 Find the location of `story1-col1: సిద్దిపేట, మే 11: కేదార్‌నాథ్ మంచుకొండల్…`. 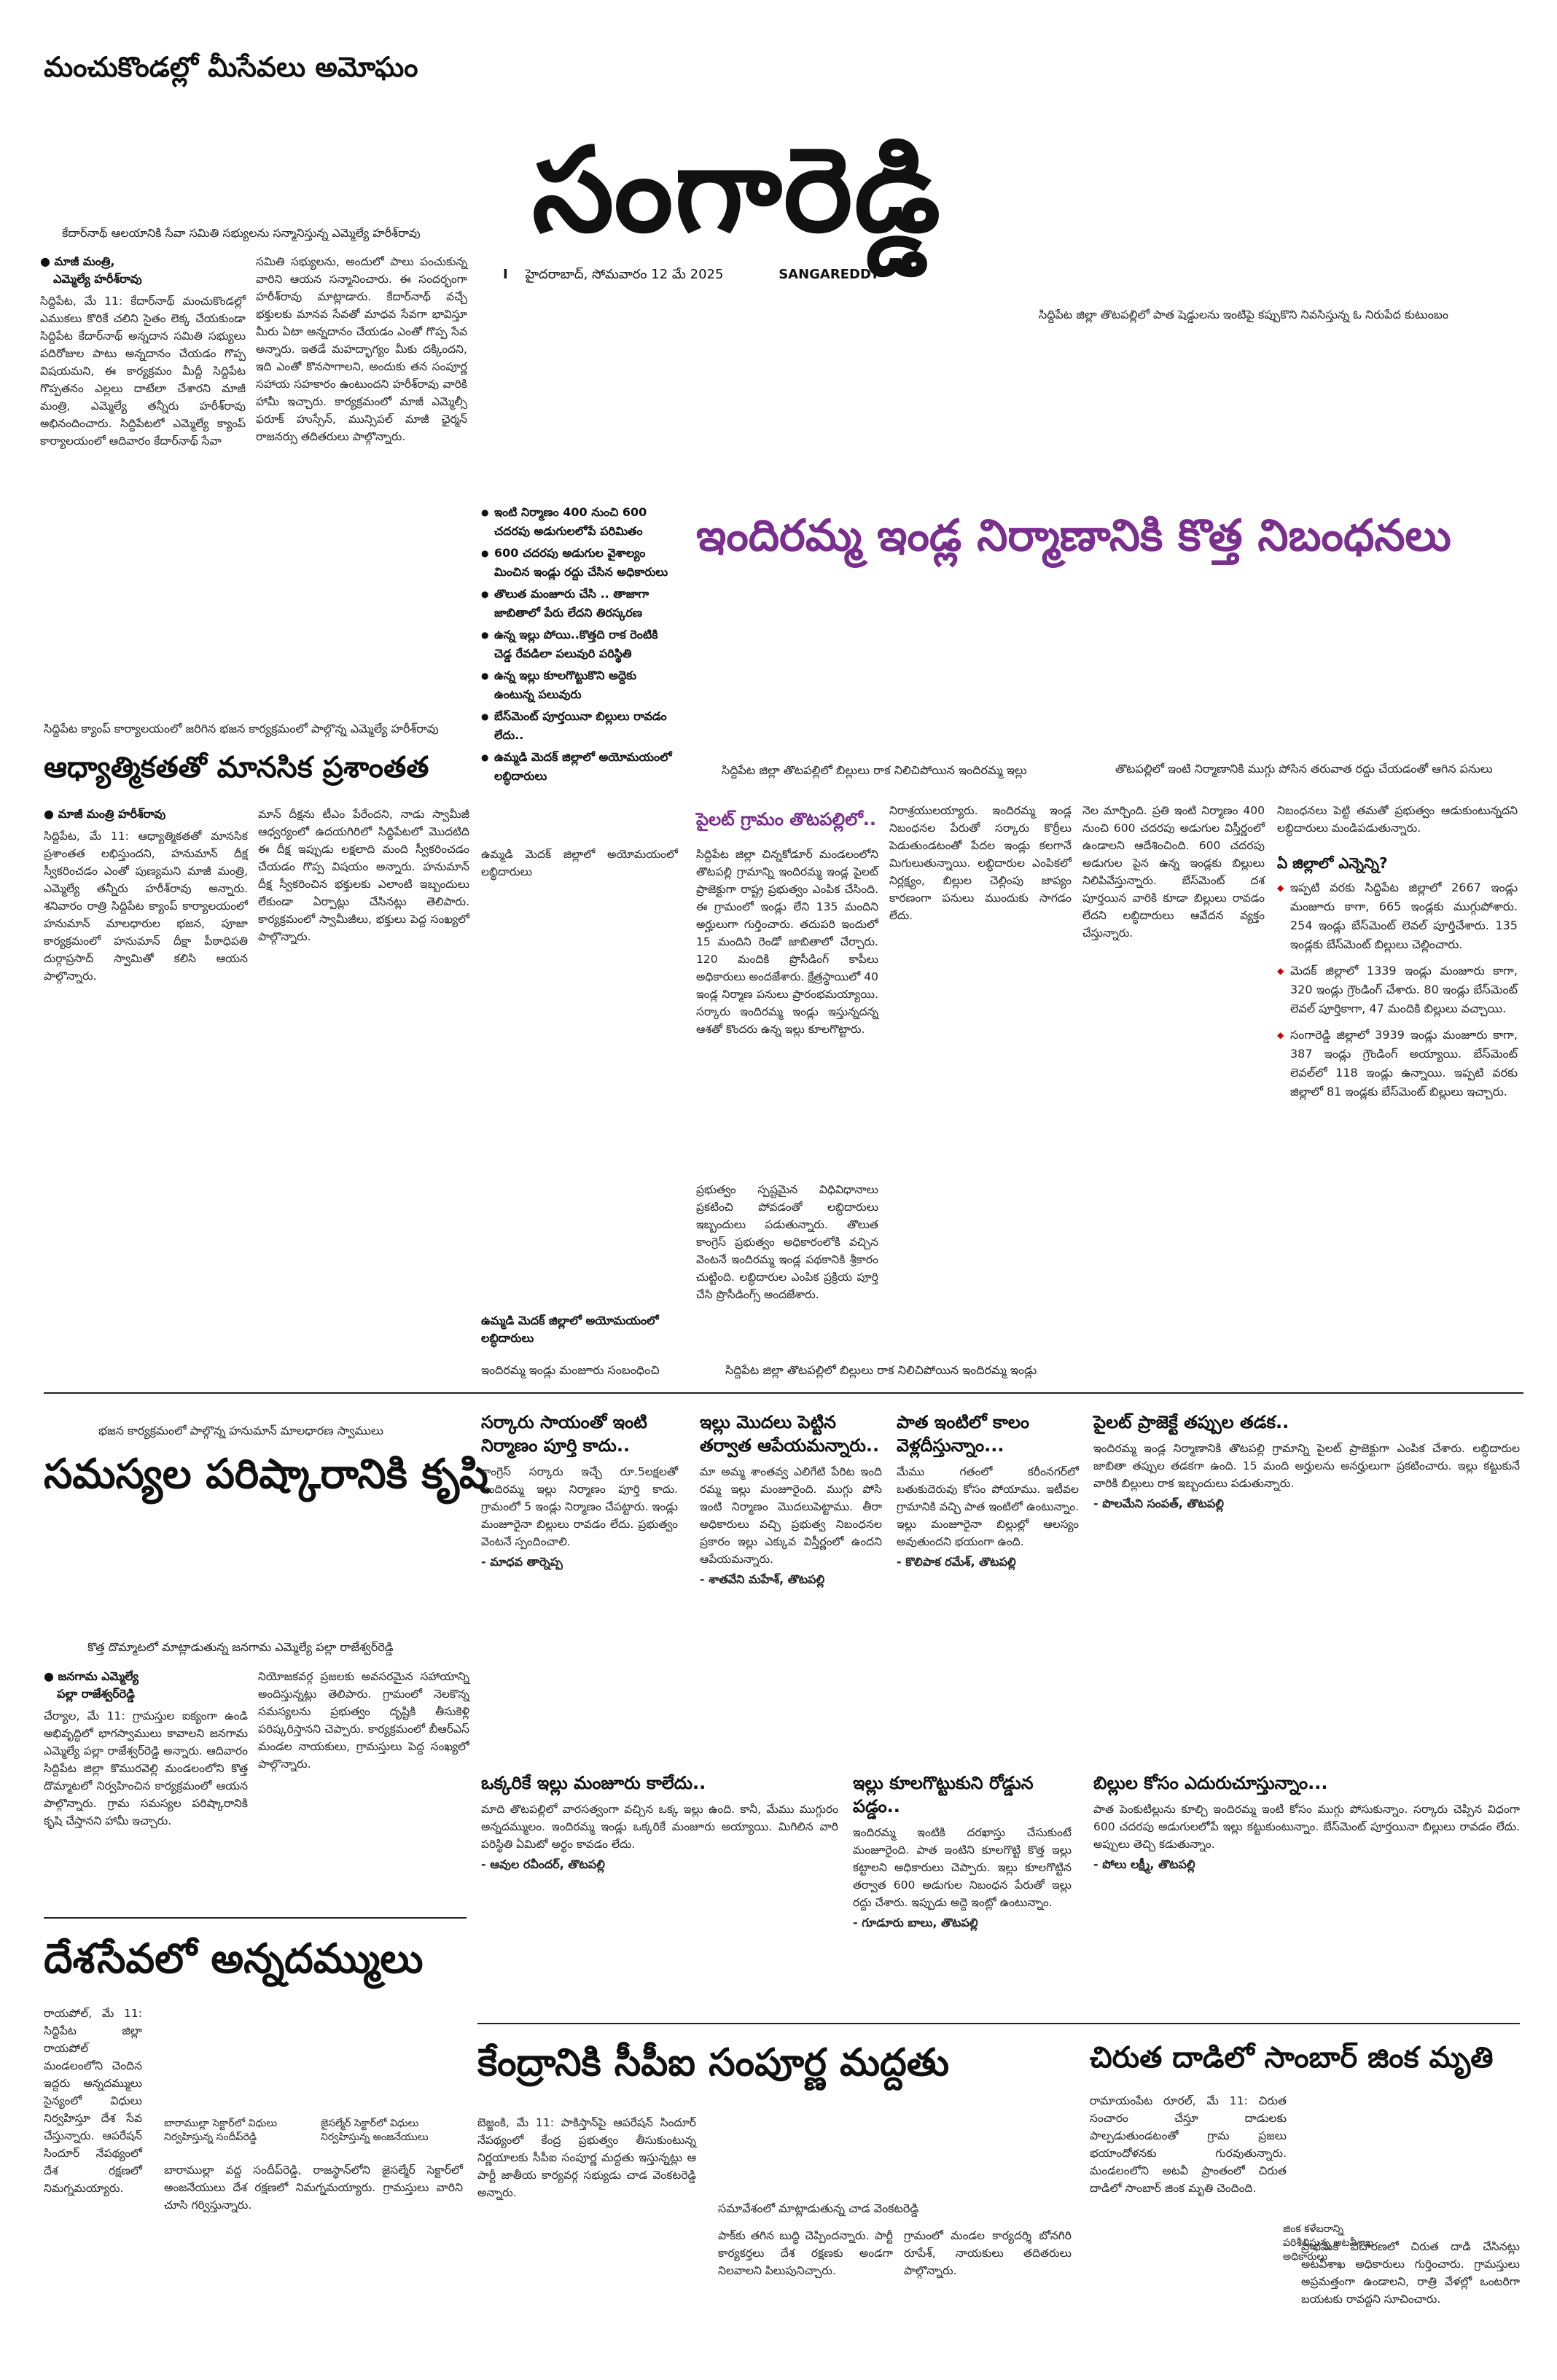

story1-col1: సిద్దిపేట, మే 11: కేదార్‌నాథ్ మంచుకొండల్… is located at coordinates (143, 371).